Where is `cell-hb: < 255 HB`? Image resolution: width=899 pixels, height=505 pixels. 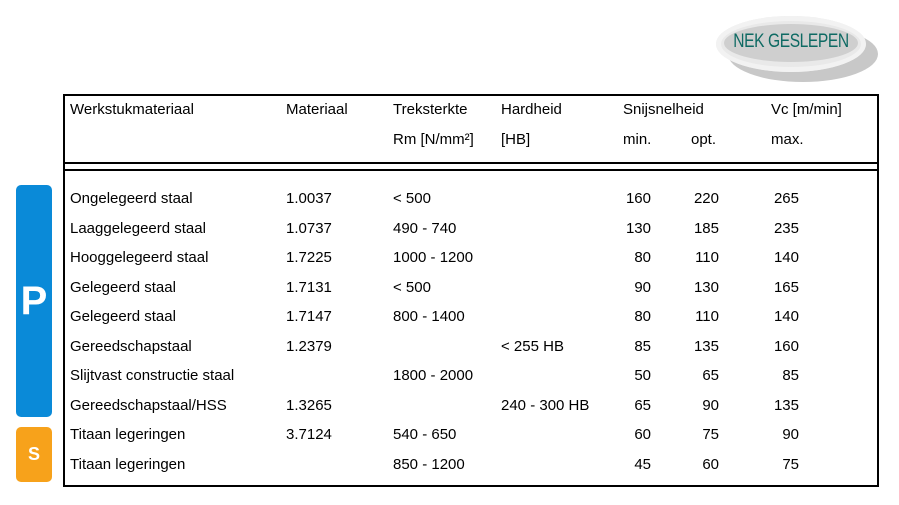 cell-hb: < 255 HB is located at coordinates (532, 346).